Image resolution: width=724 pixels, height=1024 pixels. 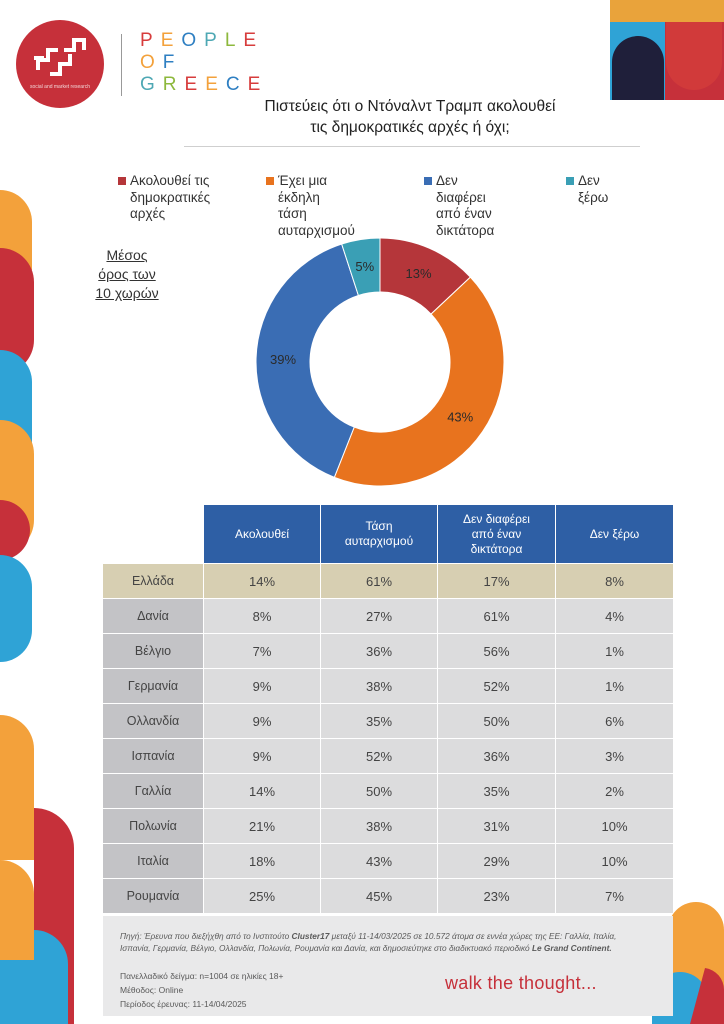 I want to click on legend-label-line: αυταρχισμού, so click(x=316, y=230).